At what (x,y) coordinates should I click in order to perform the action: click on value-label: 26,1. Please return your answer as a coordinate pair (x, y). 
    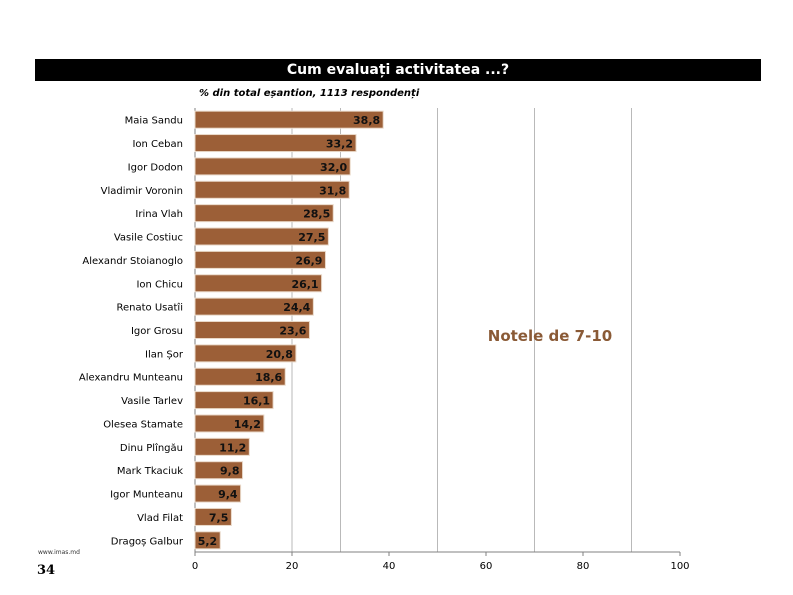
    Looking at the image, I should click on (304, 284).